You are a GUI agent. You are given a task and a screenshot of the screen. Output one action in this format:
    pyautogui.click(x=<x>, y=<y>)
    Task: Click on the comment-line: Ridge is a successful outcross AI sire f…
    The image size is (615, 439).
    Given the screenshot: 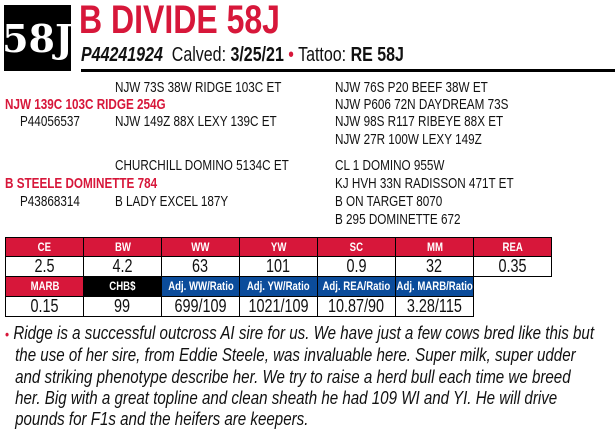 What is the action you would take?
    pyautogui.click(x=304, y=333)
    